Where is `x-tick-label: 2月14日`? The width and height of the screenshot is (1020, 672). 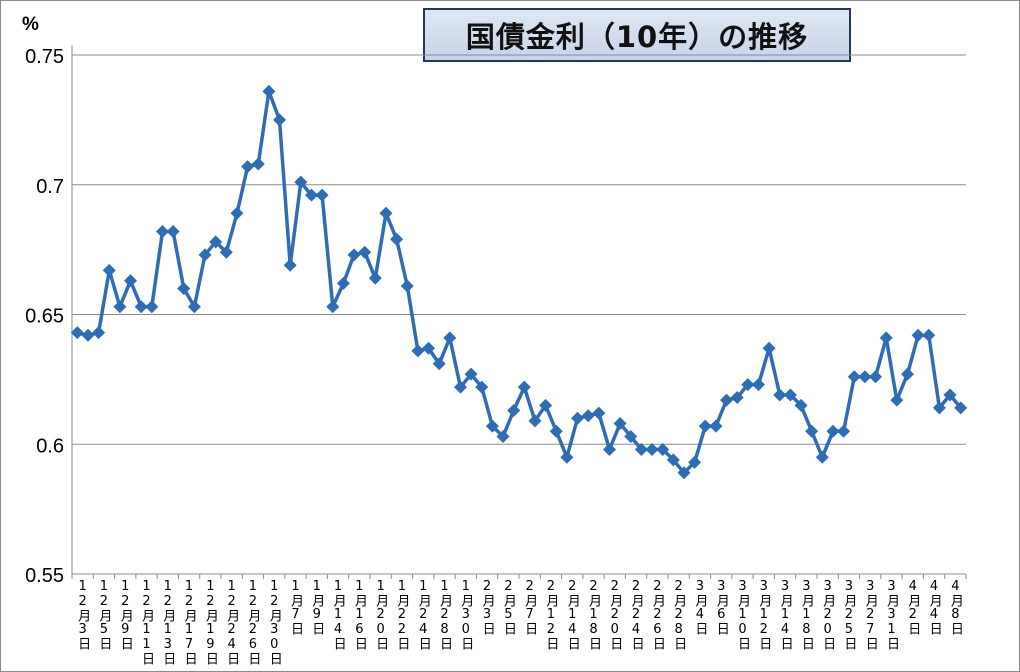 x-tick-label: 2月14日 is located at coordinates (573, 614).